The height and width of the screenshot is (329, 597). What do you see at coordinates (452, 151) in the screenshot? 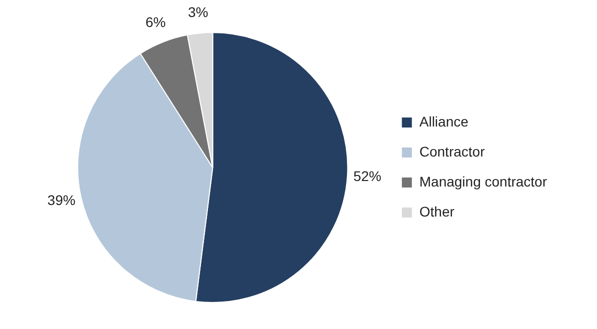
I see `legend-label: Contractor` at bounding box center [452, 151].